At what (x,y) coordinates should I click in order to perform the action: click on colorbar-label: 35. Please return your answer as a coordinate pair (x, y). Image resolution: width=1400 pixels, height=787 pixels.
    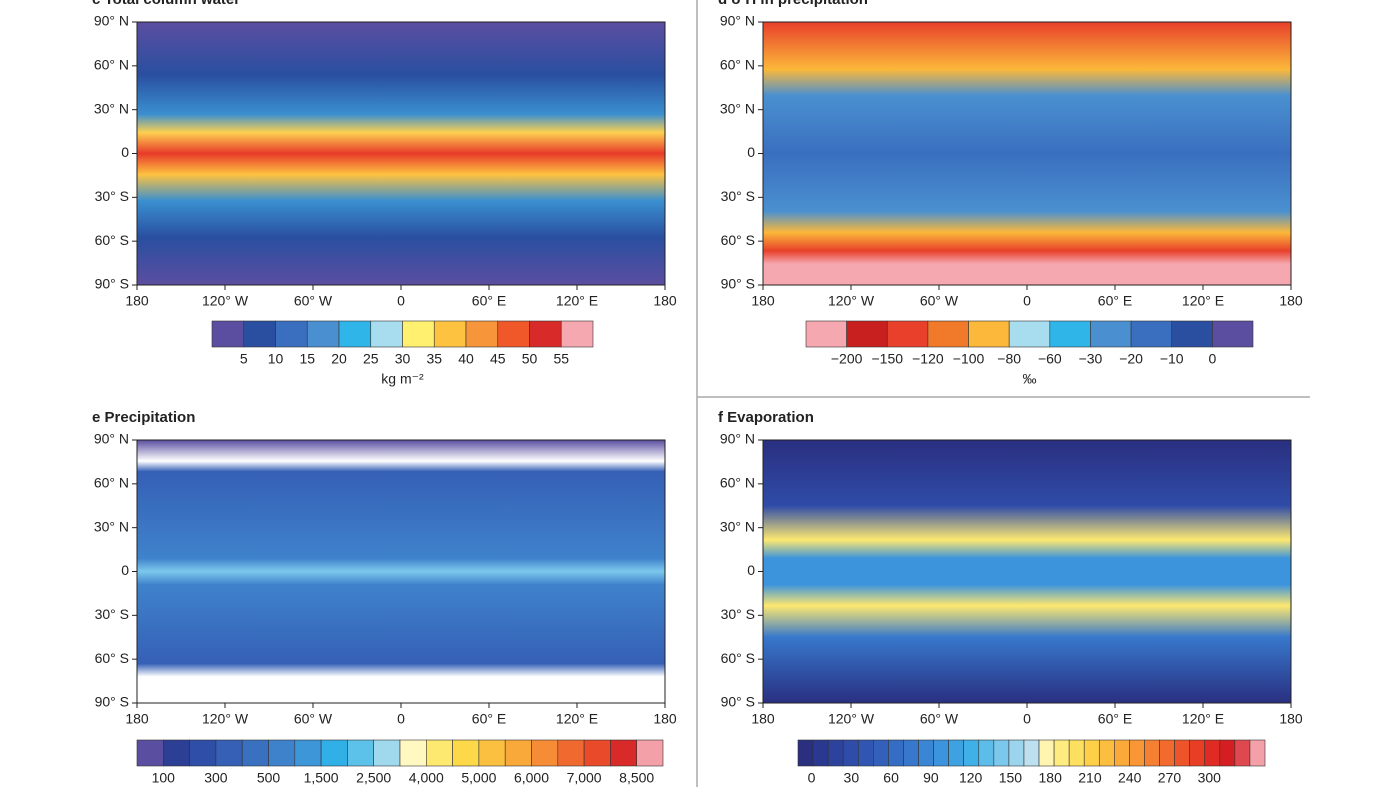
    Looking at the image, I should click on (434, 359).